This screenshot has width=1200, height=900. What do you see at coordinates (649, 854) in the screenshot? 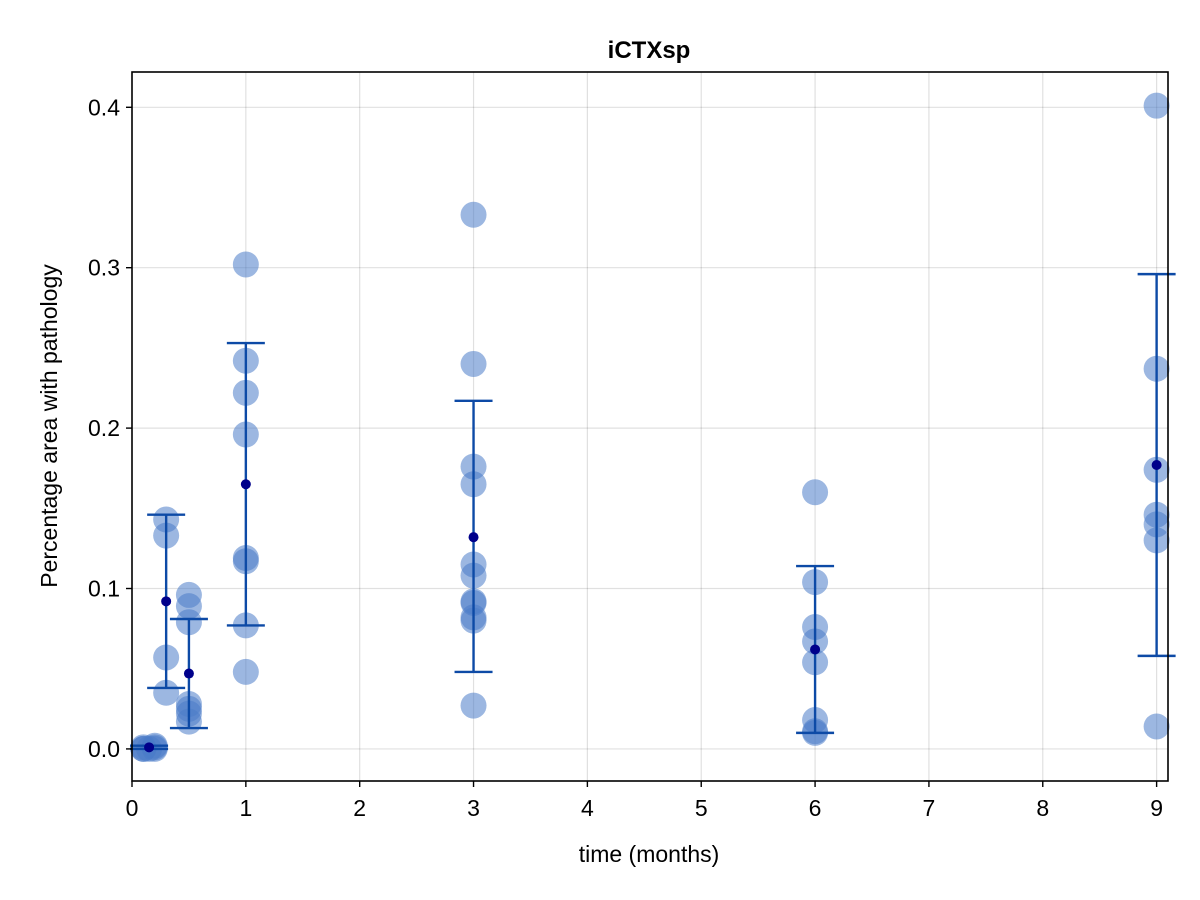
I see `x-axis-title: time (months)` at bounding box center [649, 854].